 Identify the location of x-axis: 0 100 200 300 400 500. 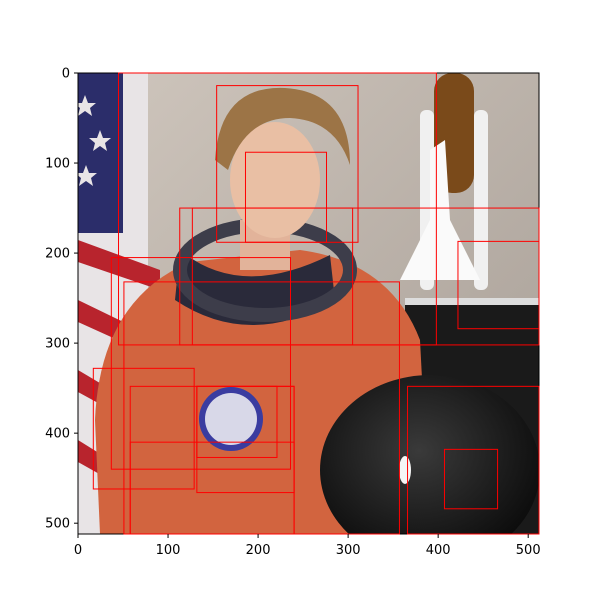
(307, 546).